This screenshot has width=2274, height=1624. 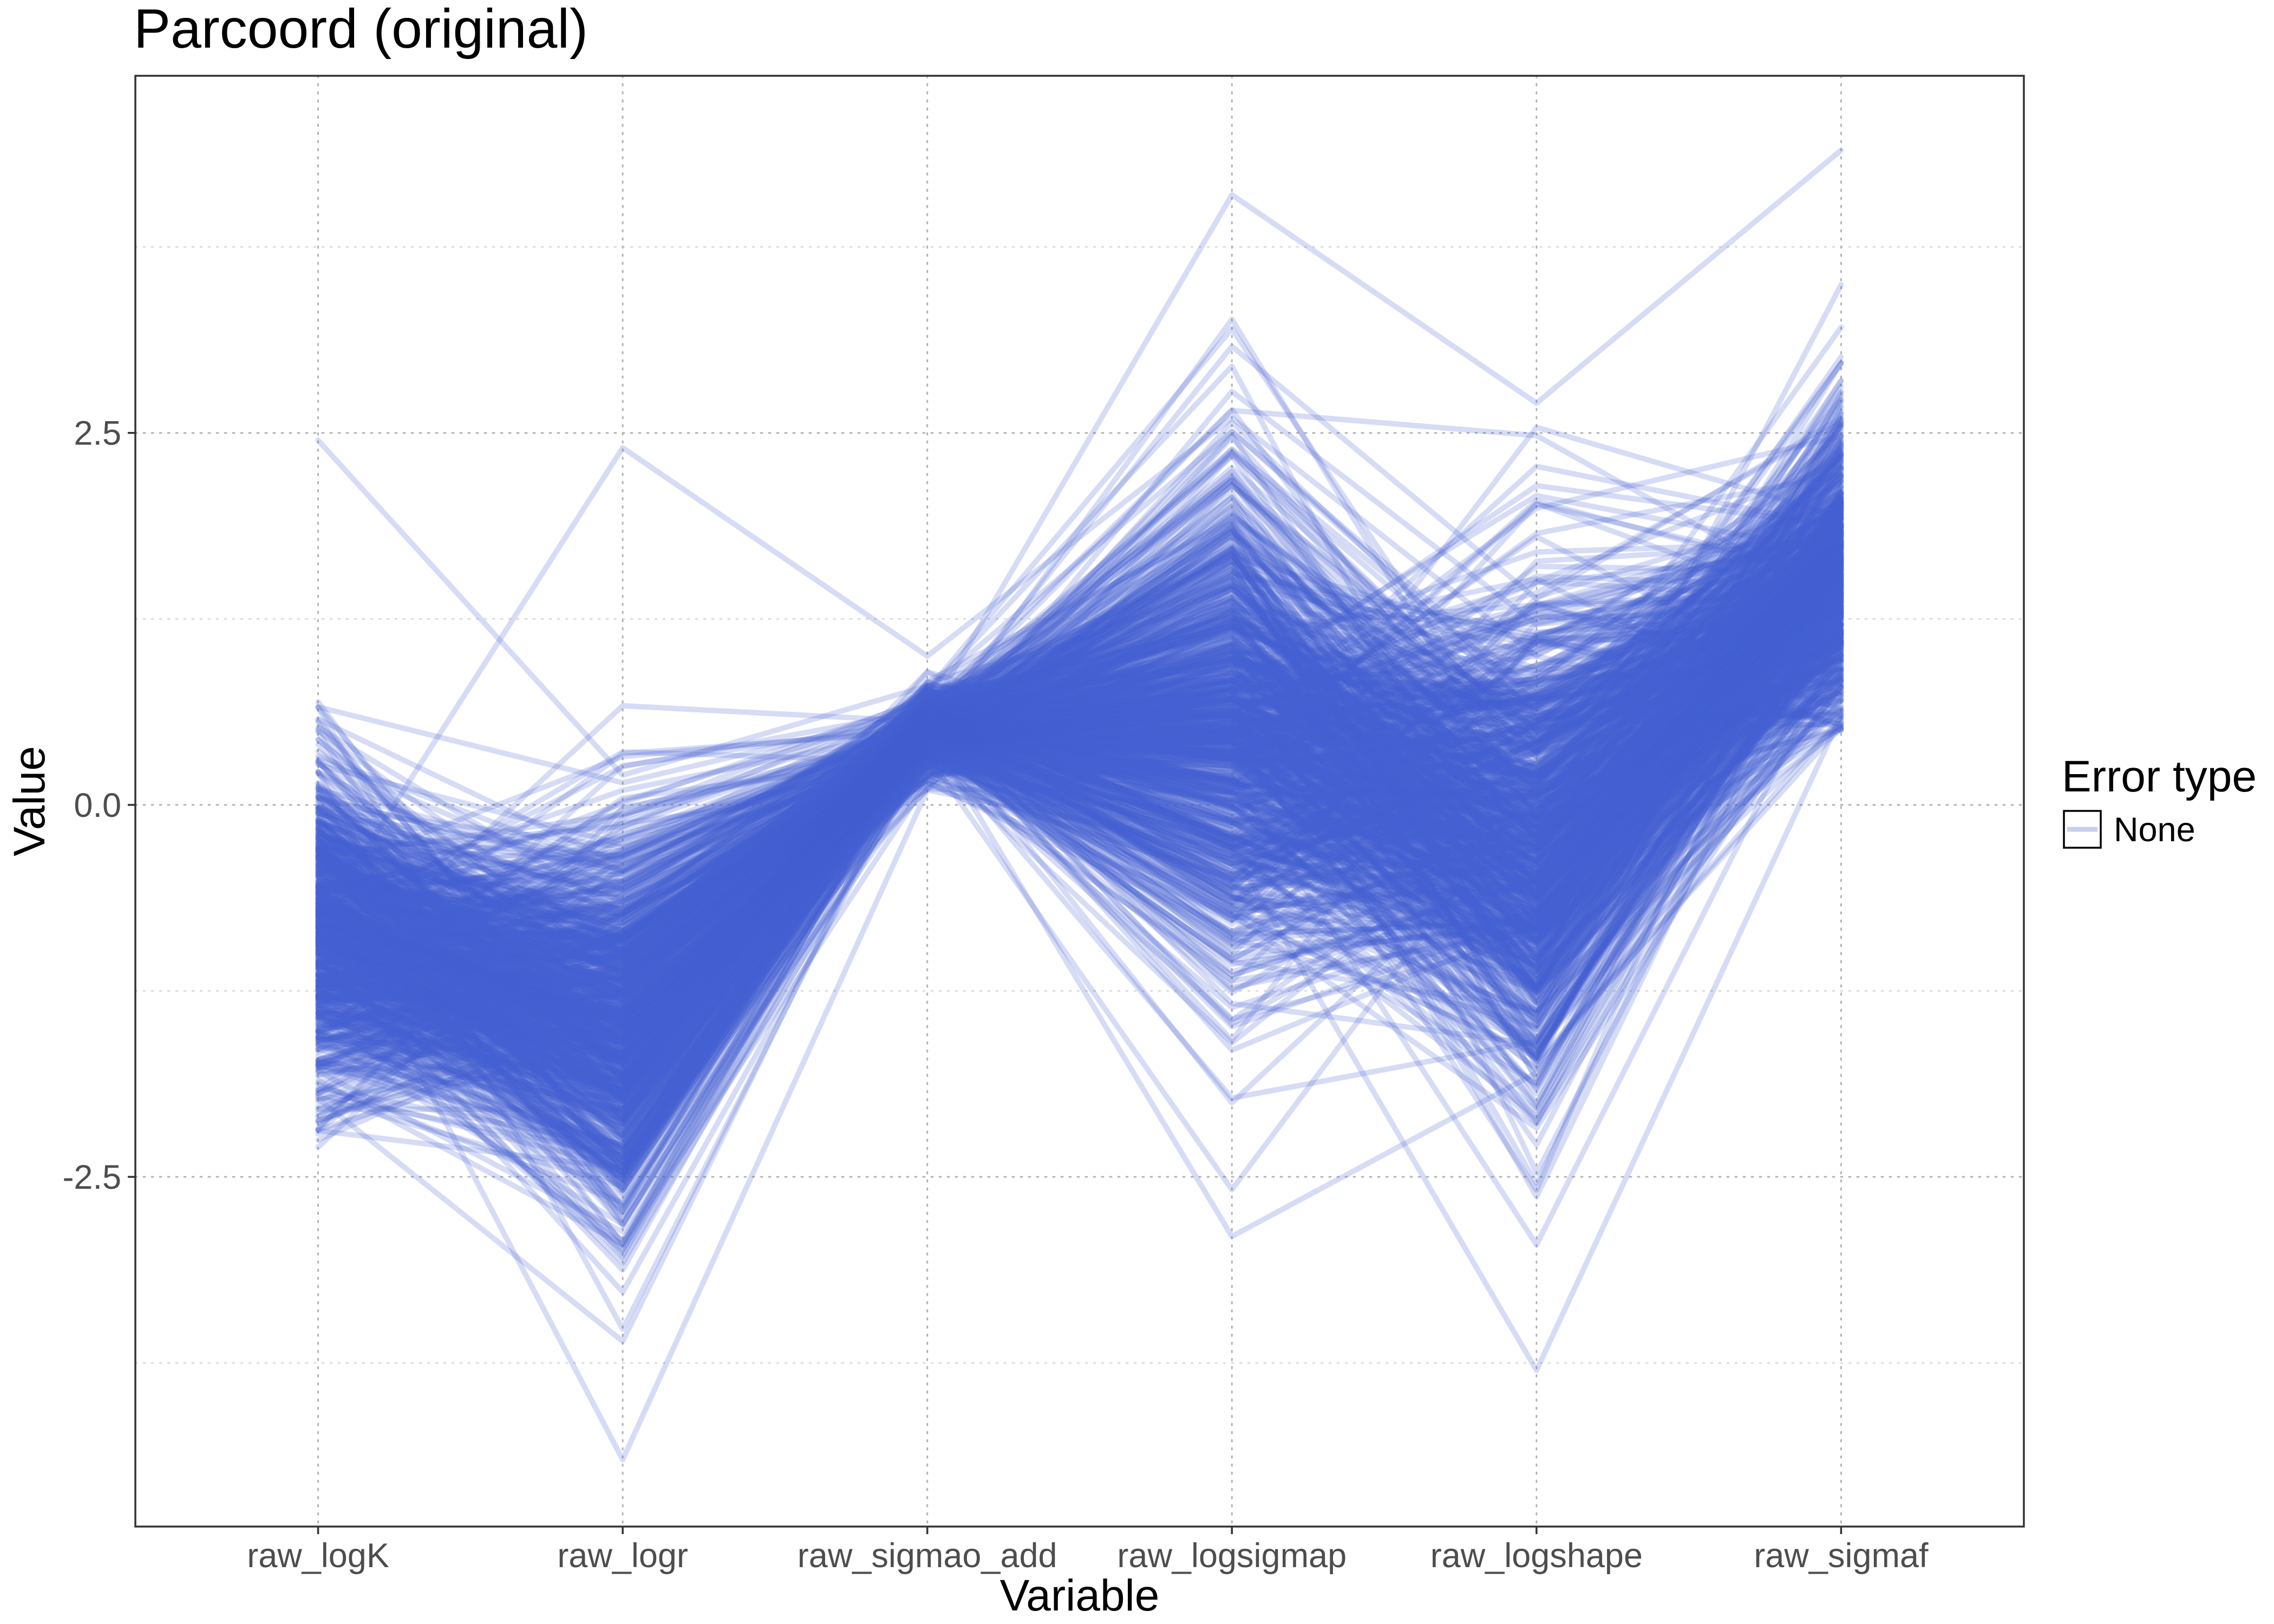 I want to click on x-tick-label: raw_sigmao_add, so click(x=928, y=1556).